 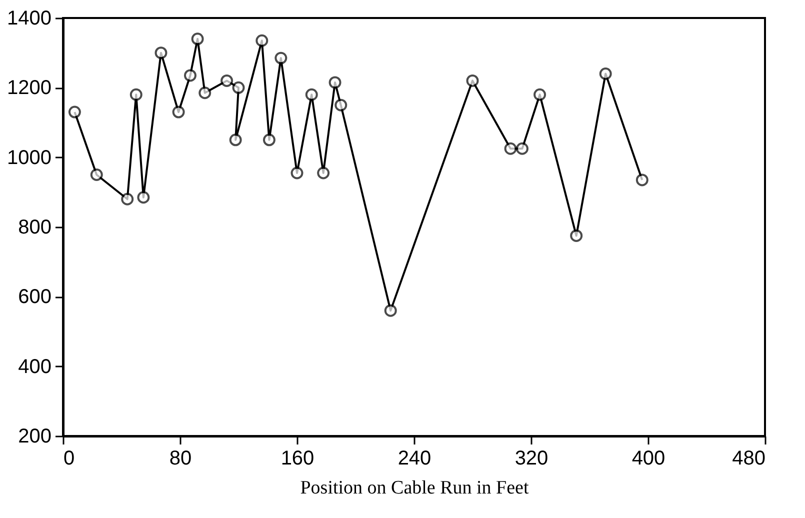 I want to click on x-tick-label: 400, so click(x=649, y=459).